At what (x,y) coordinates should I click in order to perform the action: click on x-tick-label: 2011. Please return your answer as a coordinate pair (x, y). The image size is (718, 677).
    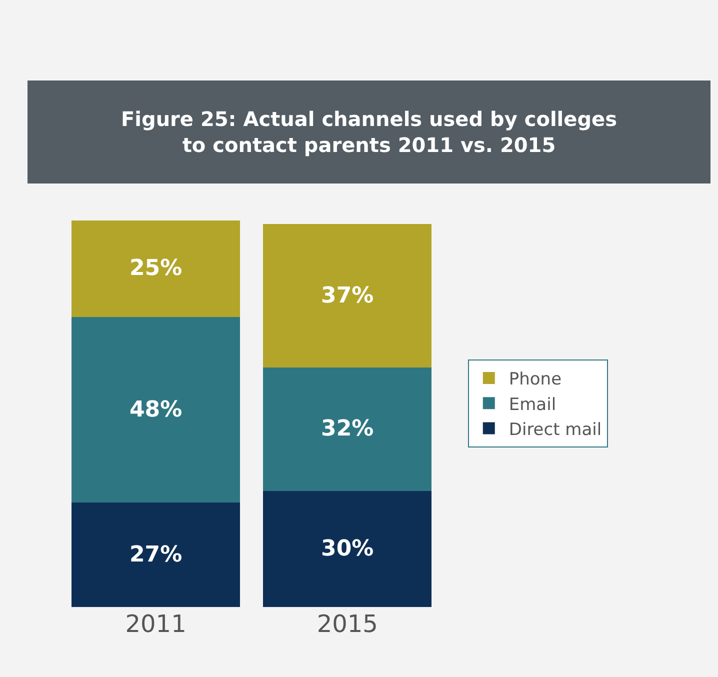
    Looking at the image, I should click on (155, 624).